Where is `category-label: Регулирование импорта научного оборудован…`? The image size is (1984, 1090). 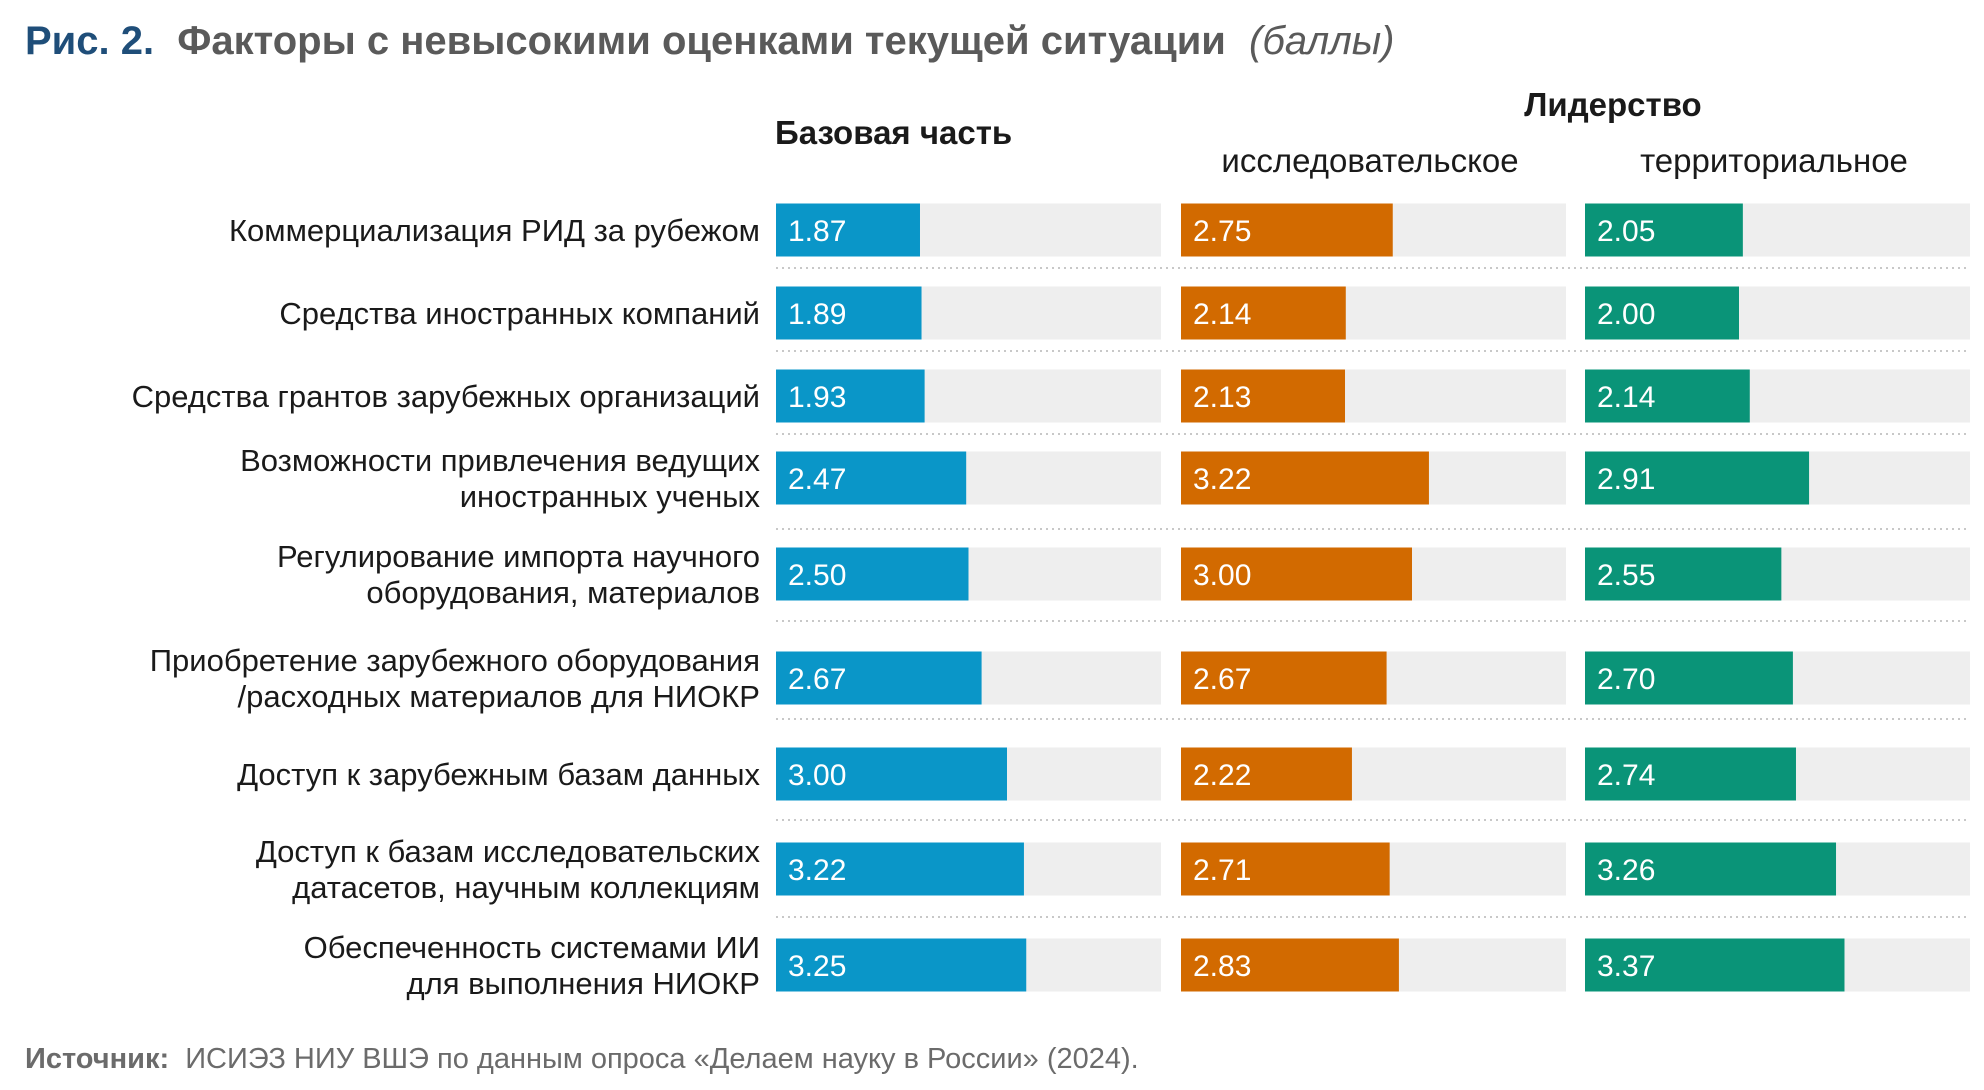 category-label: Регулирование импорта научного оборудован… is located at coordinates (518, 574).